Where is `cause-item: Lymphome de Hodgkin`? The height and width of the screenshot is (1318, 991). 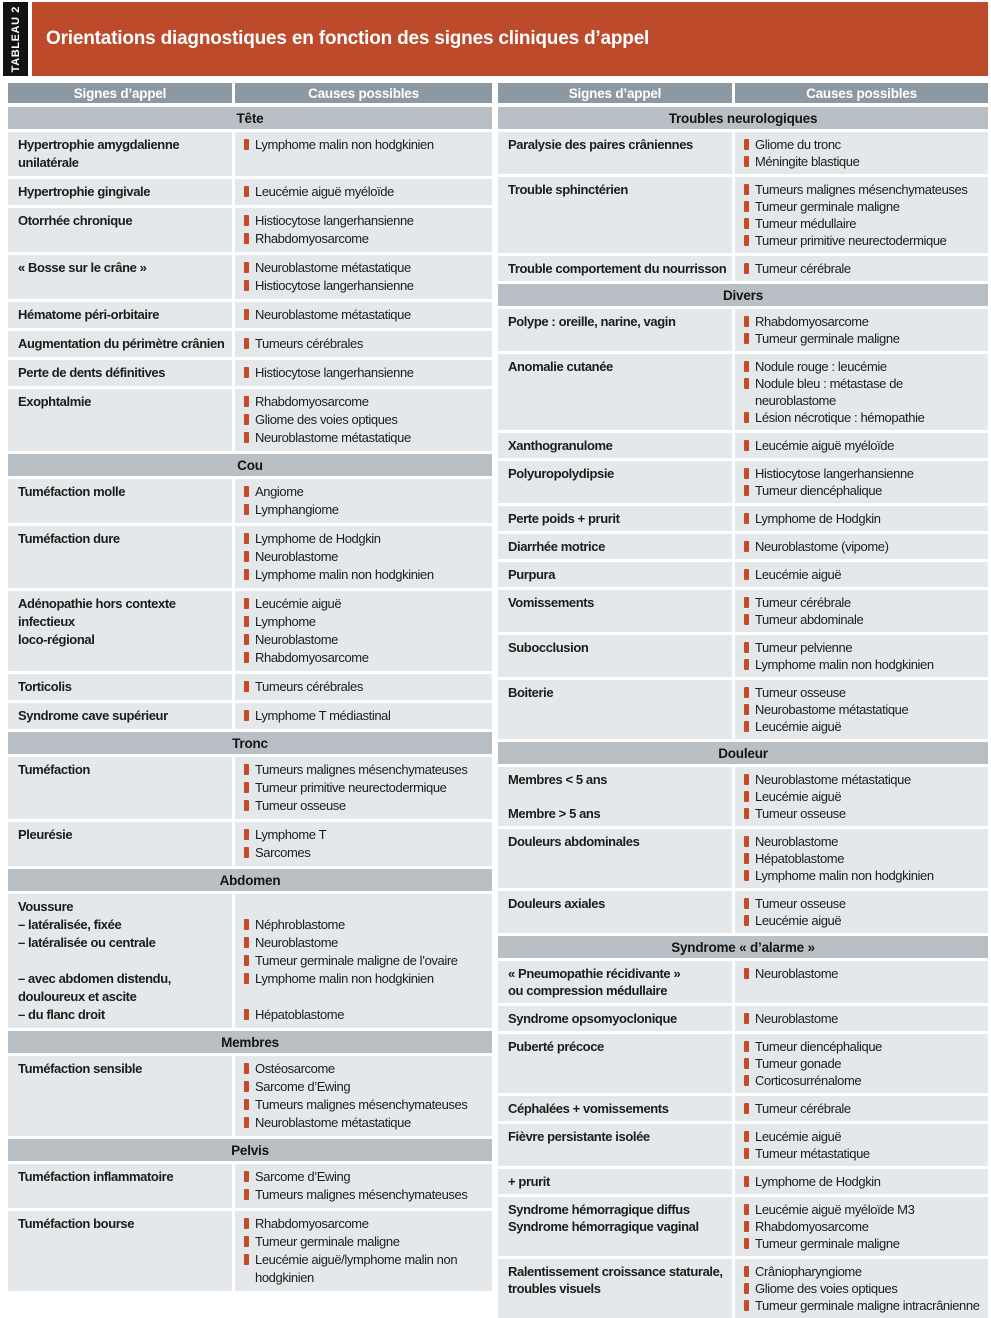 cause-item: Lymphome de Hodgkin is located at coordinates (864, 518).